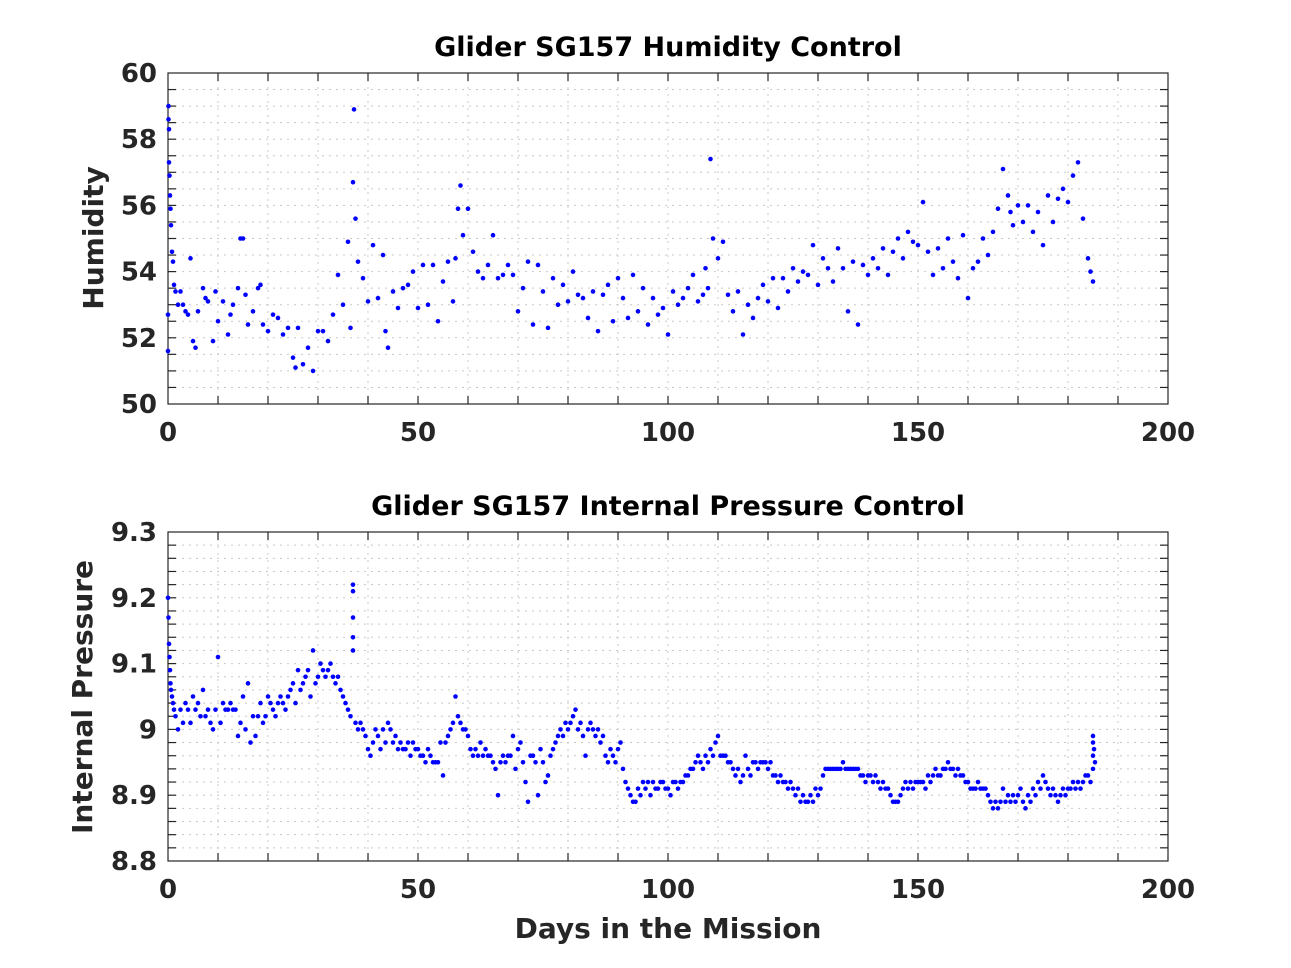 This screenshot has height=968, width=1291. I want to click on y-tick-label: 58, so click(139, 140).